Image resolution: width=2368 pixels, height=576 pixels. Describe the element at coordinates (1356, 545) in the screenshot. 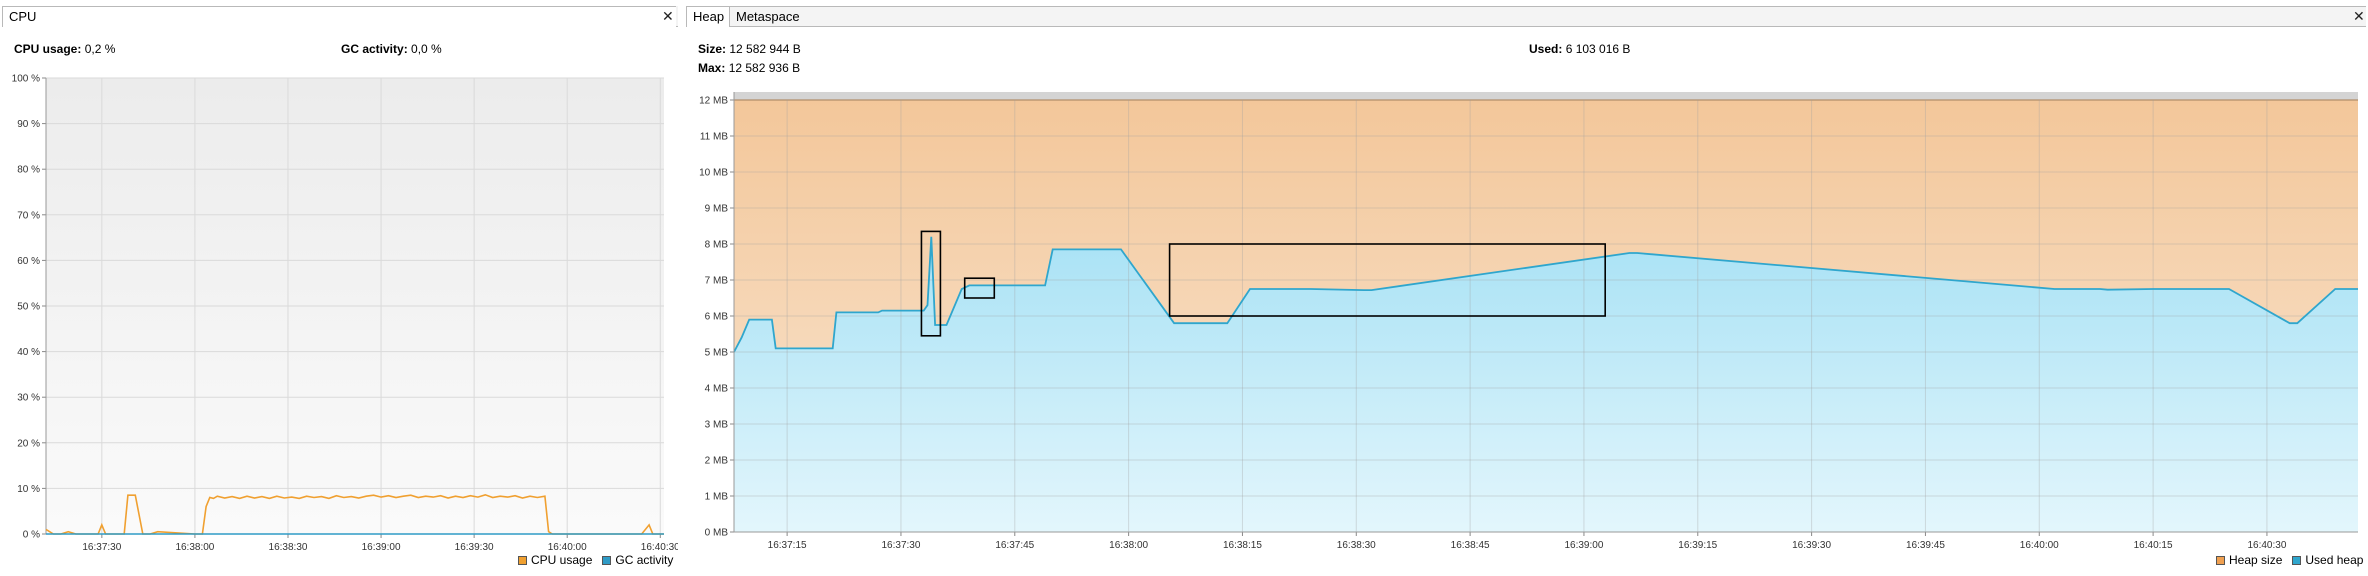

I see `heap-xtick-label: 16:38:30` at that location.